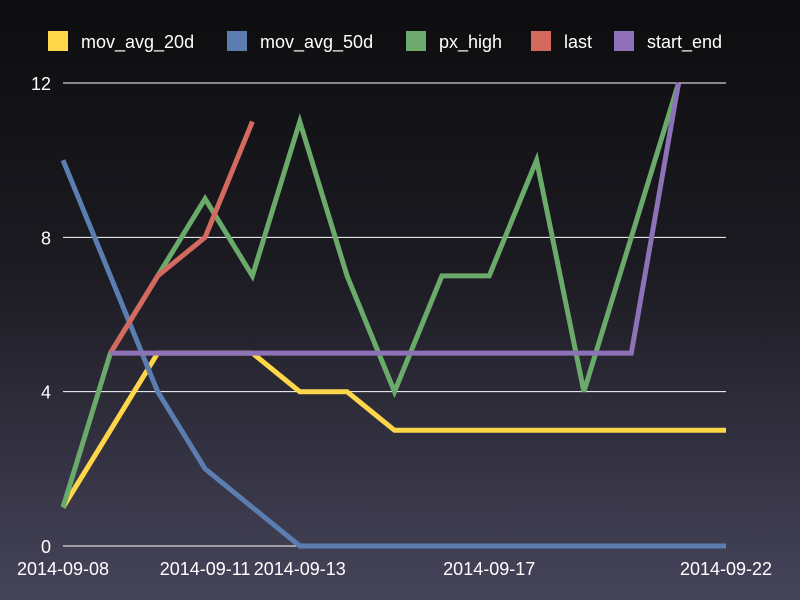 The width and height of the screenshot is (800, 600). Describe the element at coordinates (470, 42) in the screenshot. I see `legend-label-px_high: px_high` at that location.